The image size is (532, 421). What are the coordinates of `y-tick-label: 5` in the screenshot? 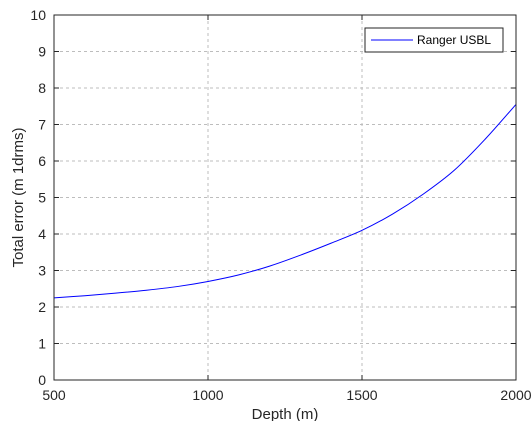 It's located at (42, 198).